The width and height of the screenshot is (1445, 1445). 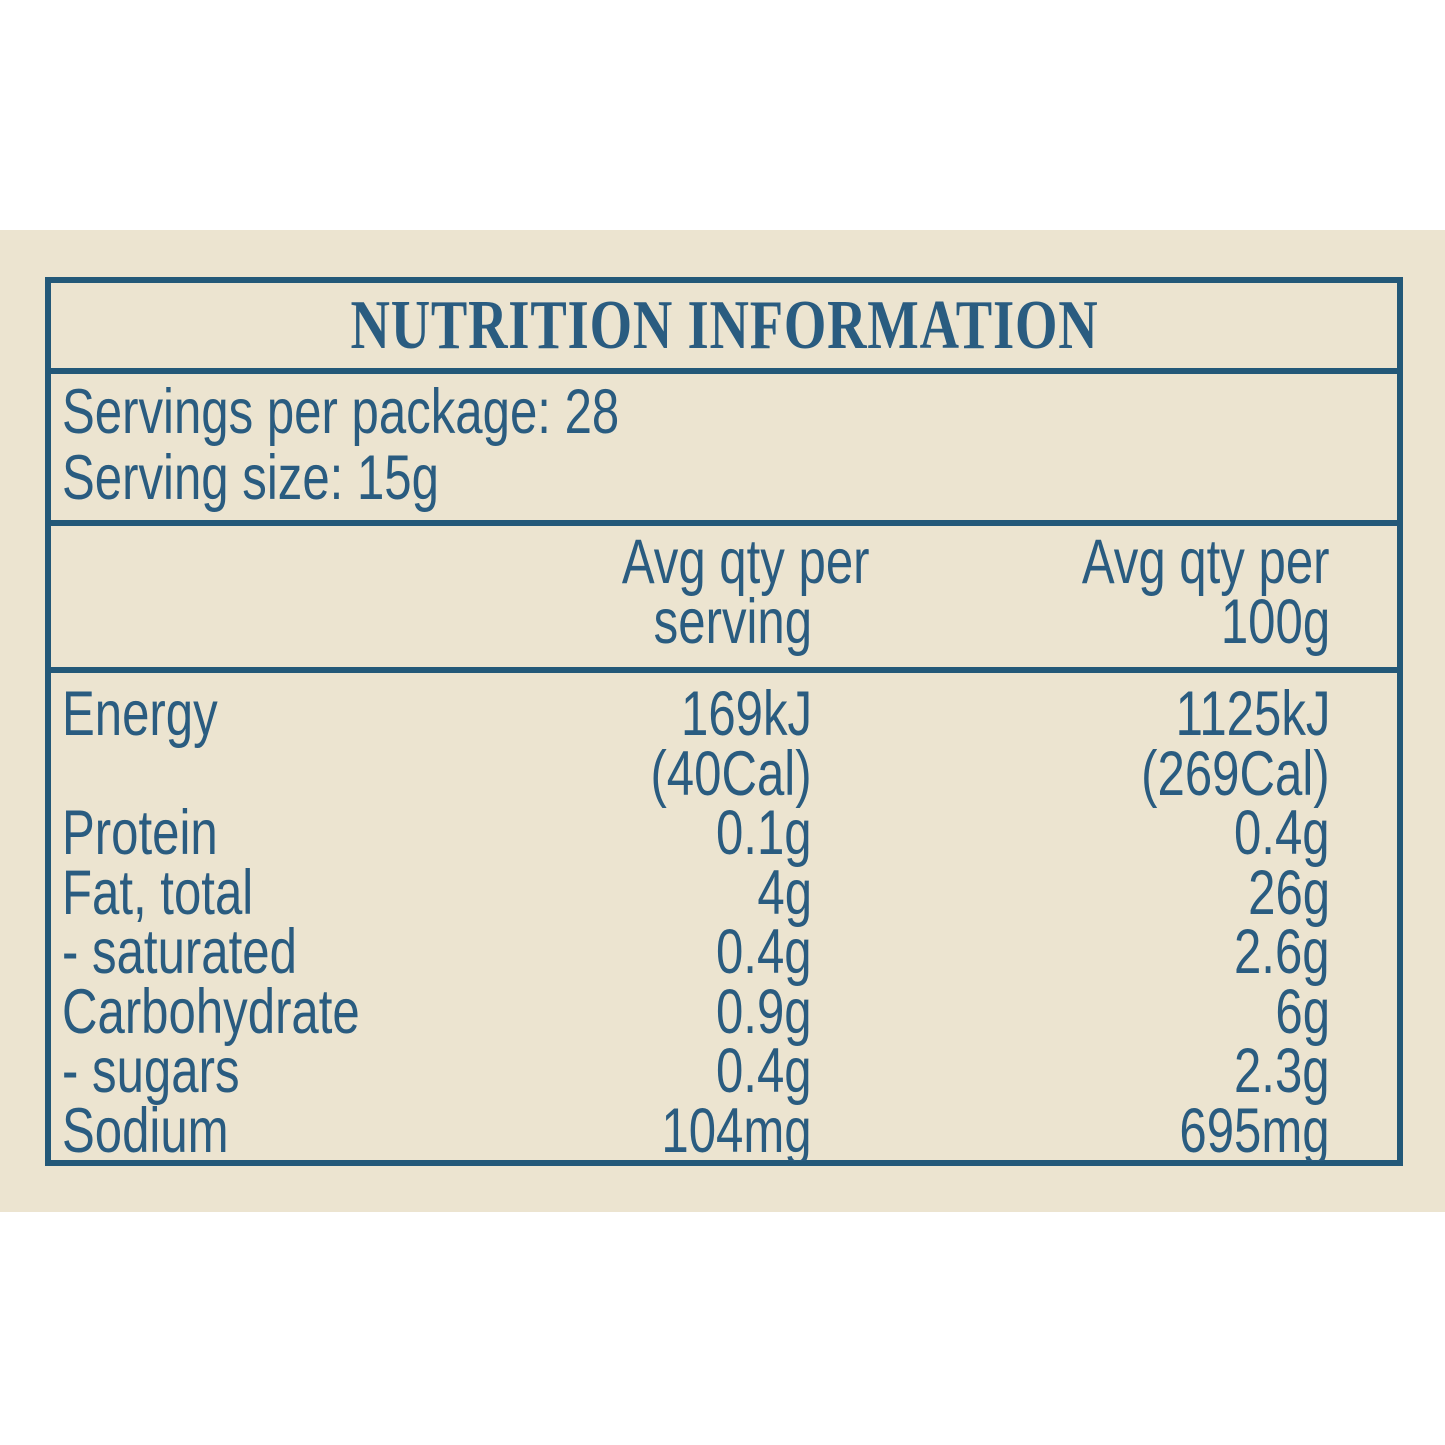 I want to click on value-per-100g: 2.6g, so click(x=1282, y=952).